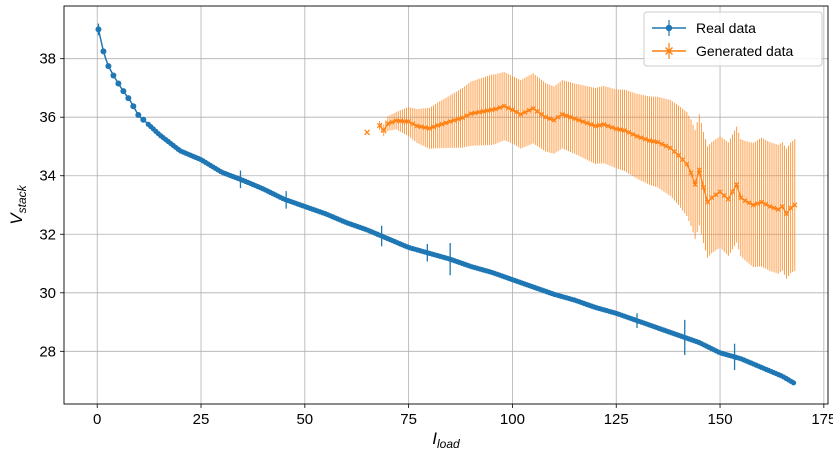  What do you see at coordinates (745, 51) in the screenshot?
I see `legend-generated-label: Generated data` at bounding box center [745, 51].